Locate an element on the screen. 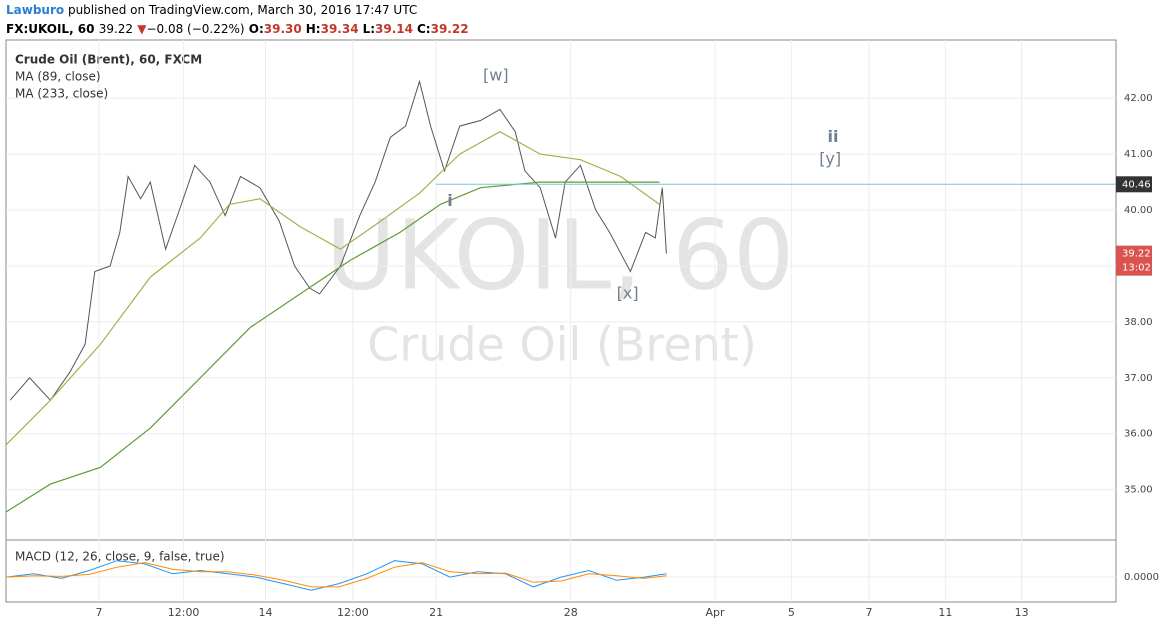 The image size is (1168, 627). x-tick-label: 13 is located at coordinates (1022, 612).